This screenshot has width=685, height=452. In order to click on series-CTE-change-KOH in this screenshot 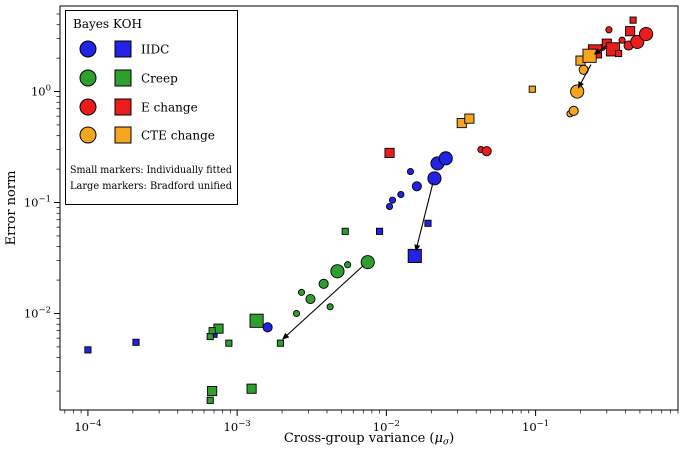, I will do `click(526, 88)`.